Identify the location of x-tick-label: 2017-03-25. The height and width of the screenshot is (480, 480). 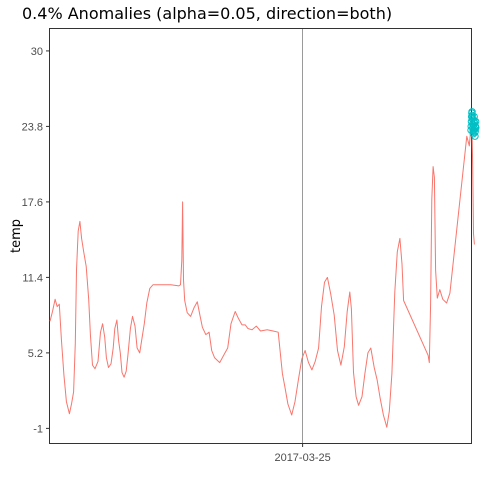
(302, 458).